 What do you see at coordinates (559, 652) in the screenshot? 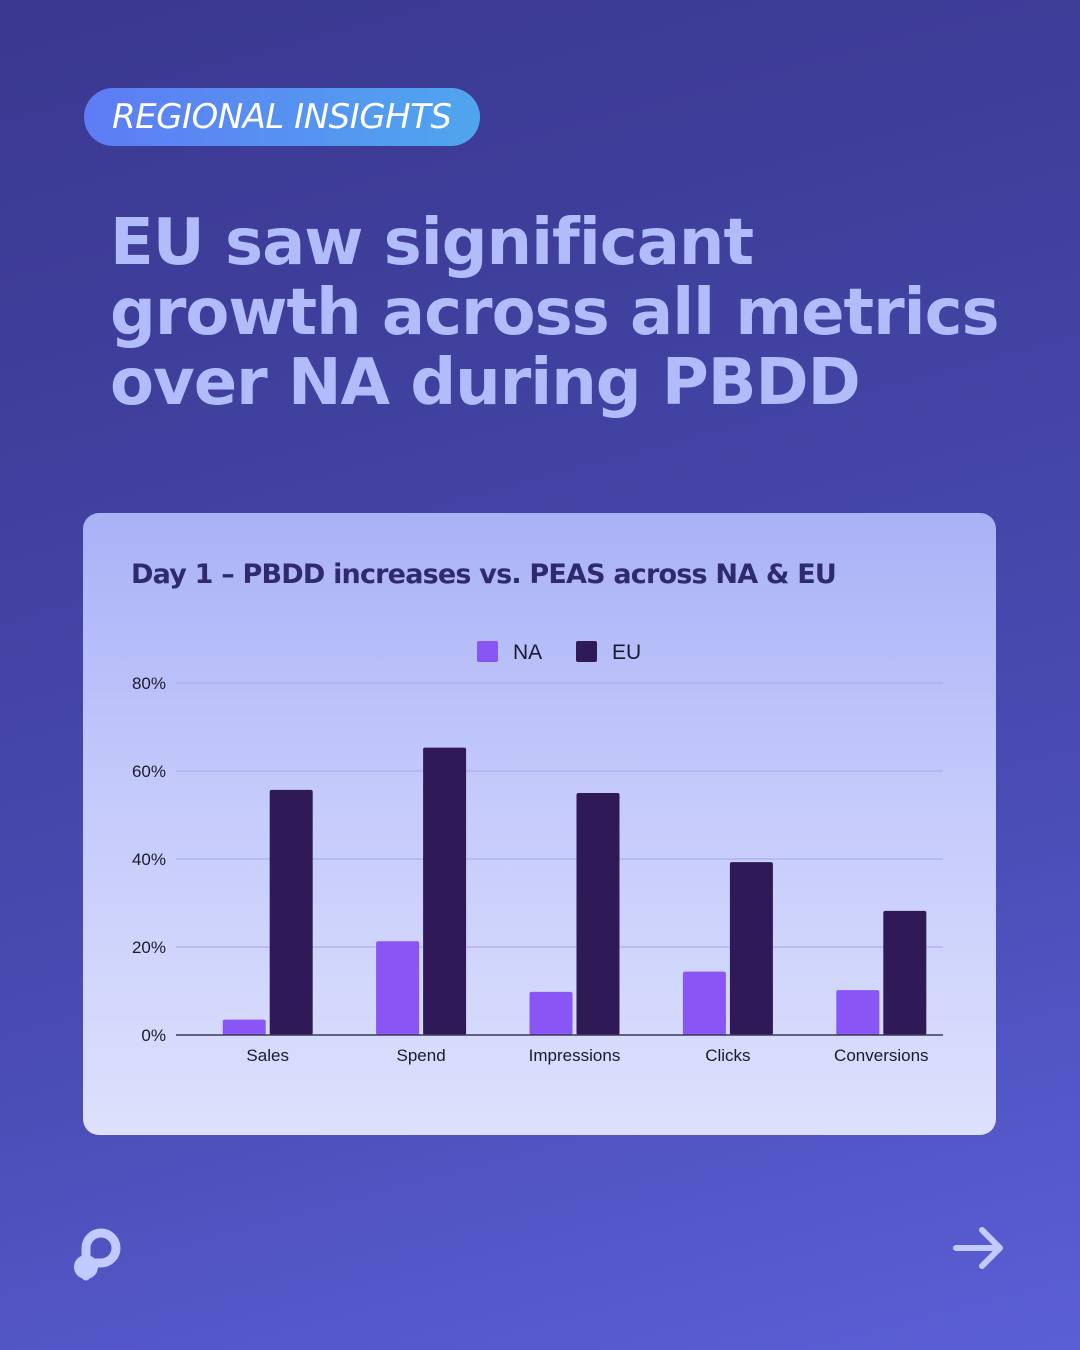
I see `legend: NA EU` at bounding box center [559, 652].